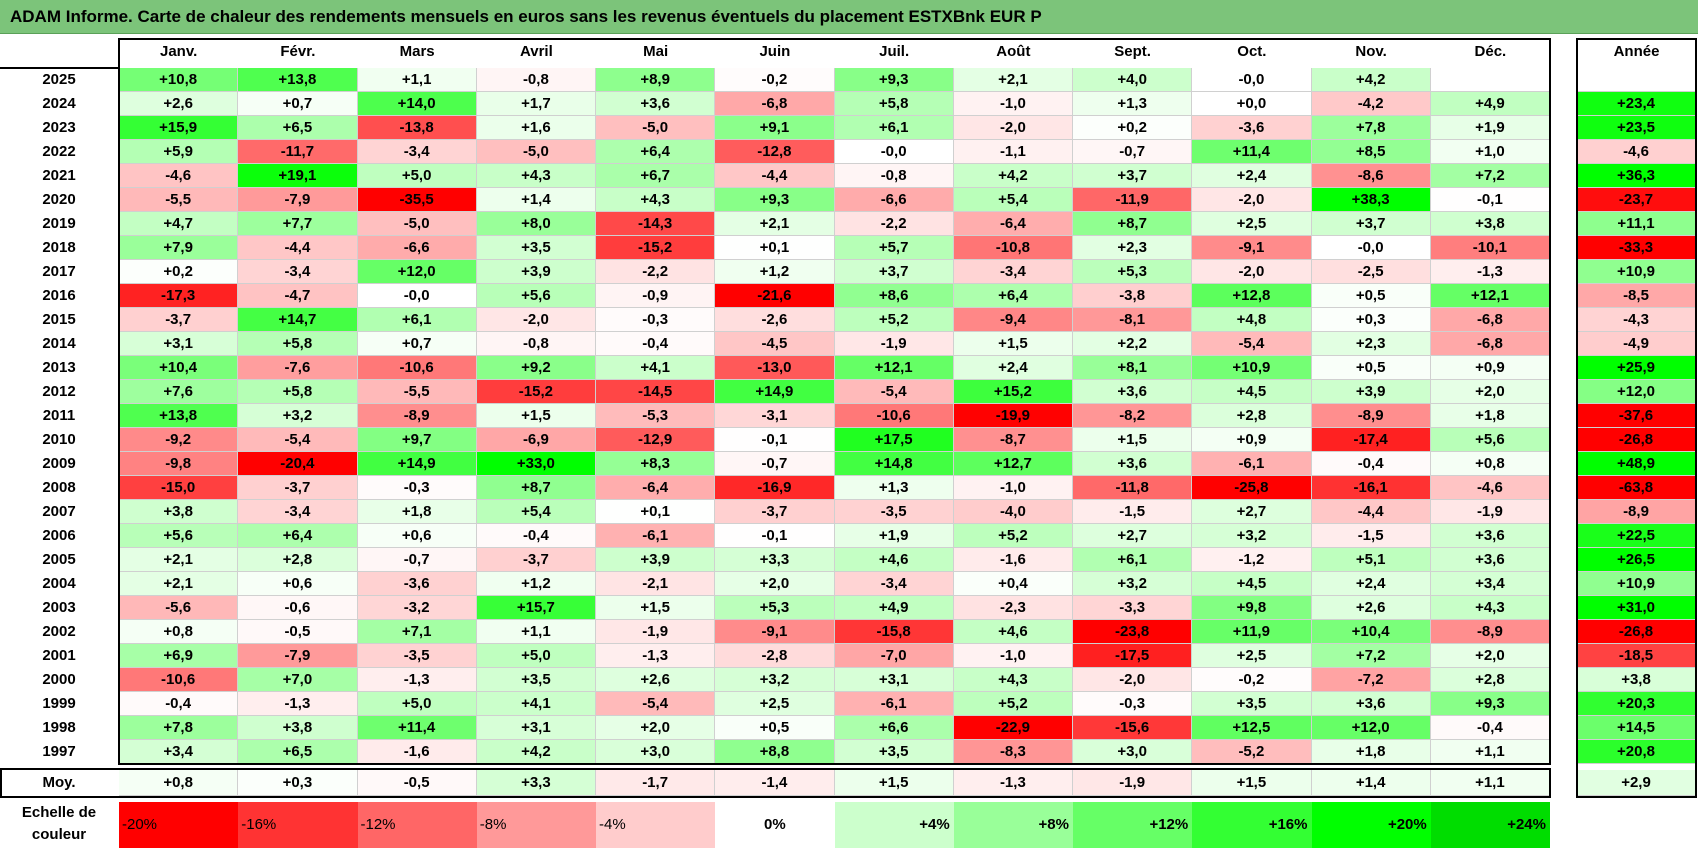 The image size is (1698, 848). What do you see at coordinates (536, 584) in the screenshot?
I see `heatmap-cell: +1,2` at bounding box center [536, 584].